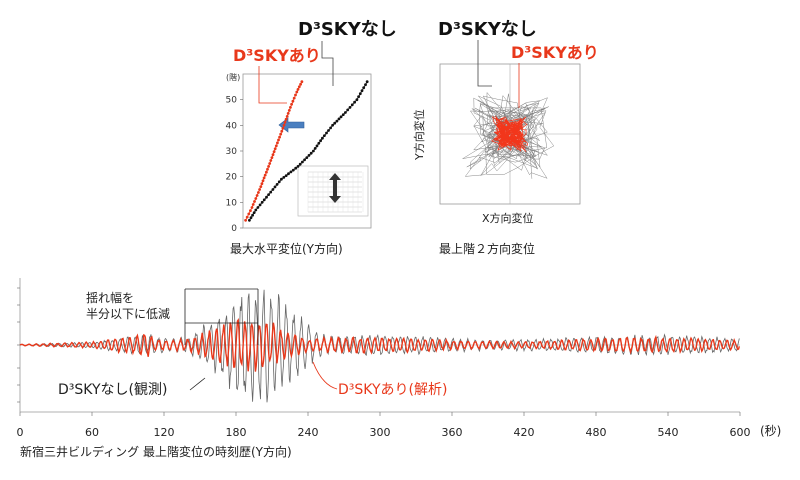 Image resolution: width=800 pixels, height=480 pixels. I want to click on orbit-y-label: Y方向変位, so click(419, 135).